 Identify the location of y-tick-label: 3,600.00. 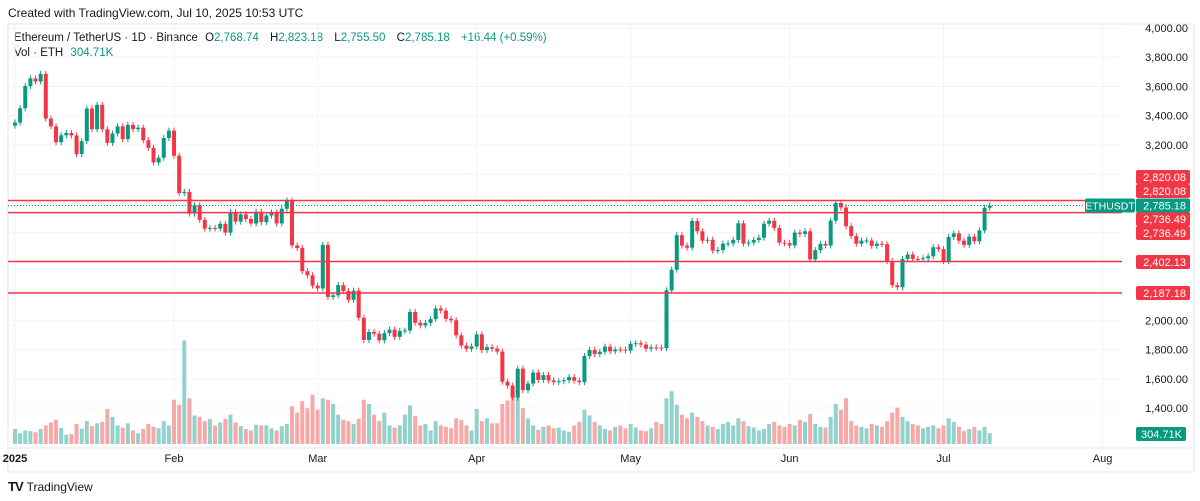
(1166, 87).